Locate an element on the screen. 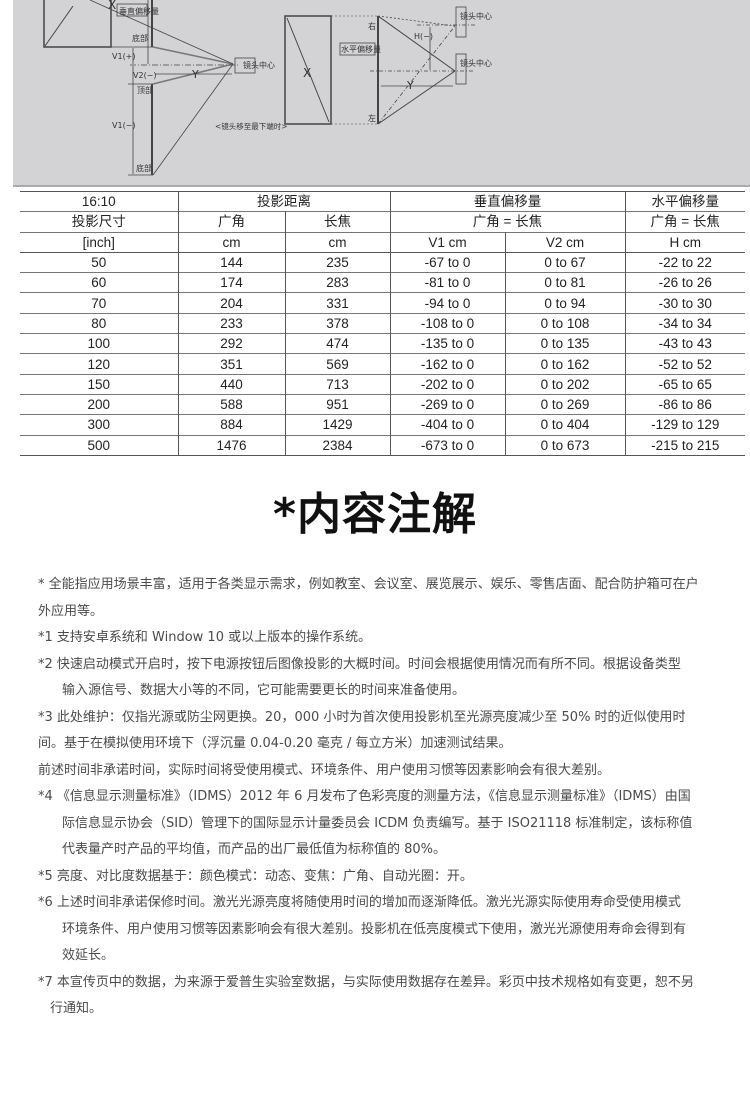 The height and width of the screenshot is (1095, 750). table-cell: 0 to 269 is located at coordinates (565, 404).